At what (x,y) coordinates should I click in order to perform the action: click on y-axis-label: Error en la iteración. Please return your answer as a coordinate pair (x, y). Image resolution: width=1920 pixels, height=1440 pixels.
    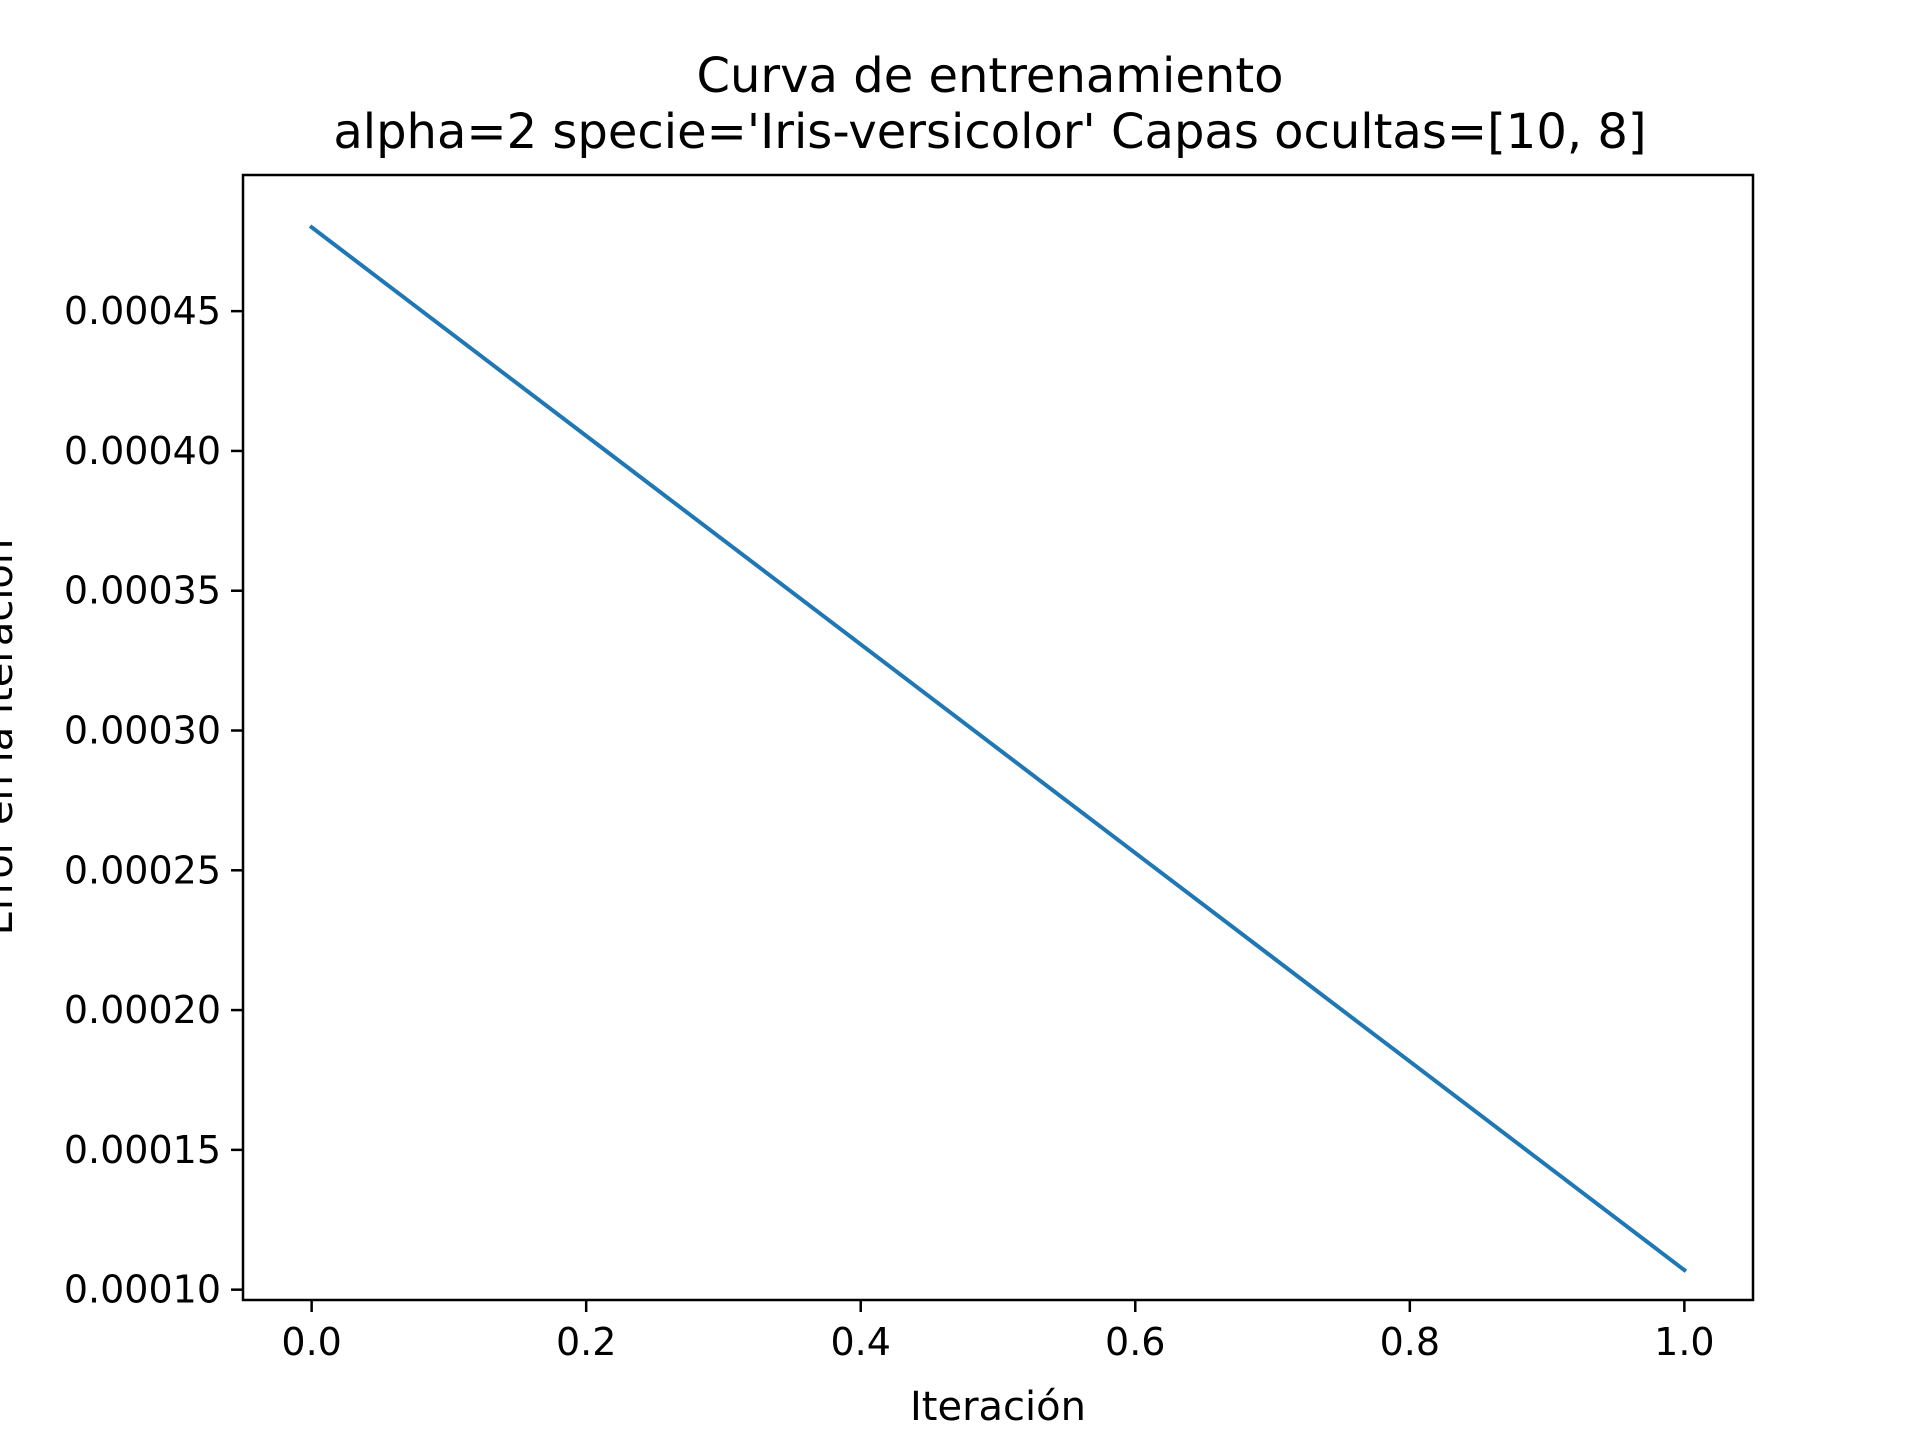
    Looking at the image, I should click on (11, 737).